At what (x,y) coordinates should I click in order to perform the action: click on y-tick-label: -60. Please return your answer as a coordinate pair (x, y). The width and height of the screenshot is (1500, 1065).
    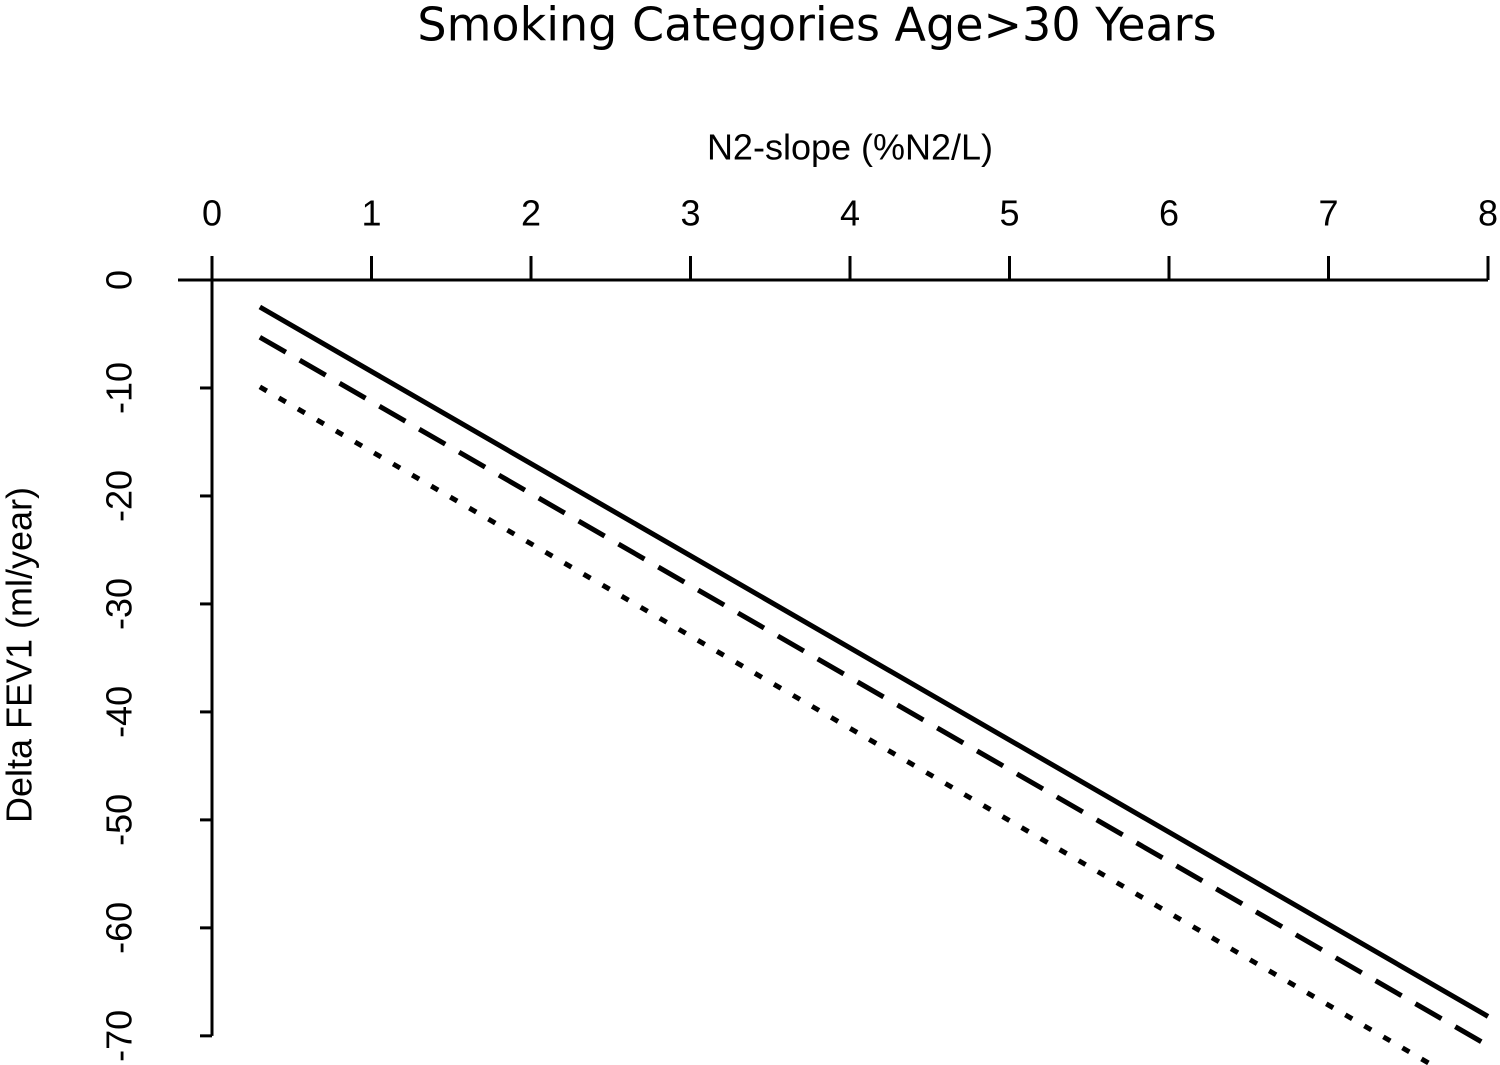
    Looking at the image, I should click on (119, 928).